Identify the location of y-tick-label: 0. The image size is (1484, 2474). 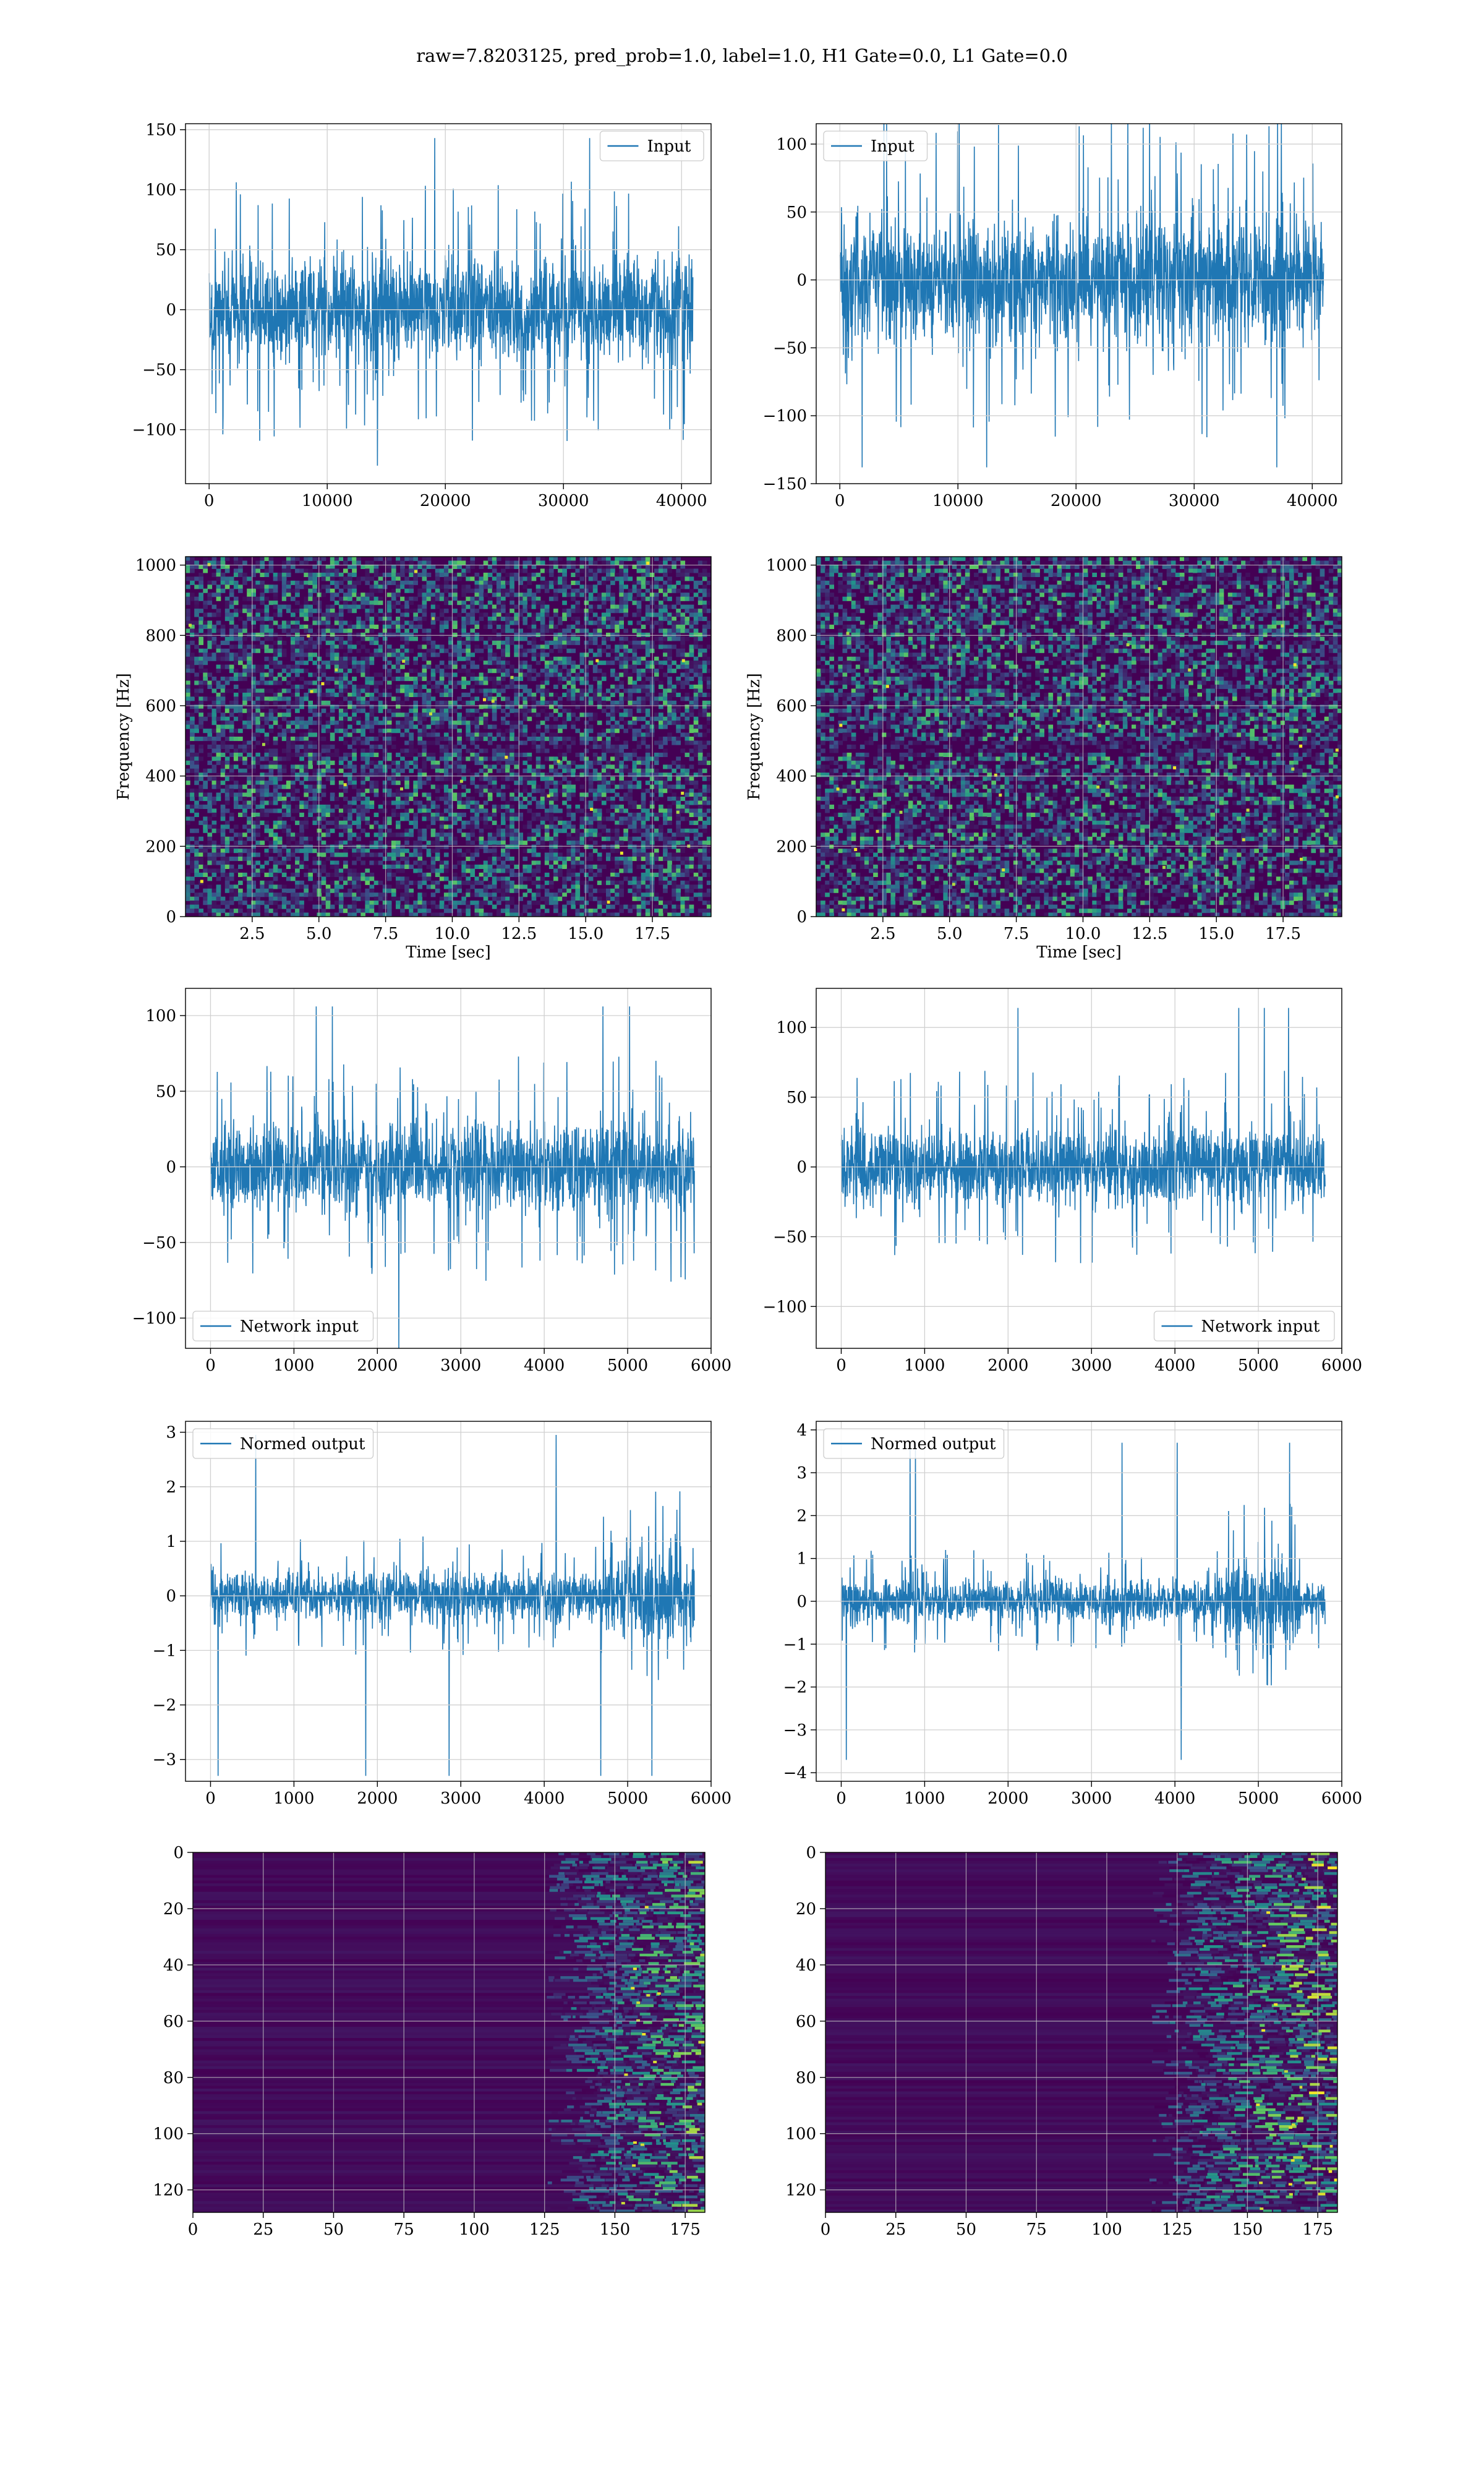
(801, 281).